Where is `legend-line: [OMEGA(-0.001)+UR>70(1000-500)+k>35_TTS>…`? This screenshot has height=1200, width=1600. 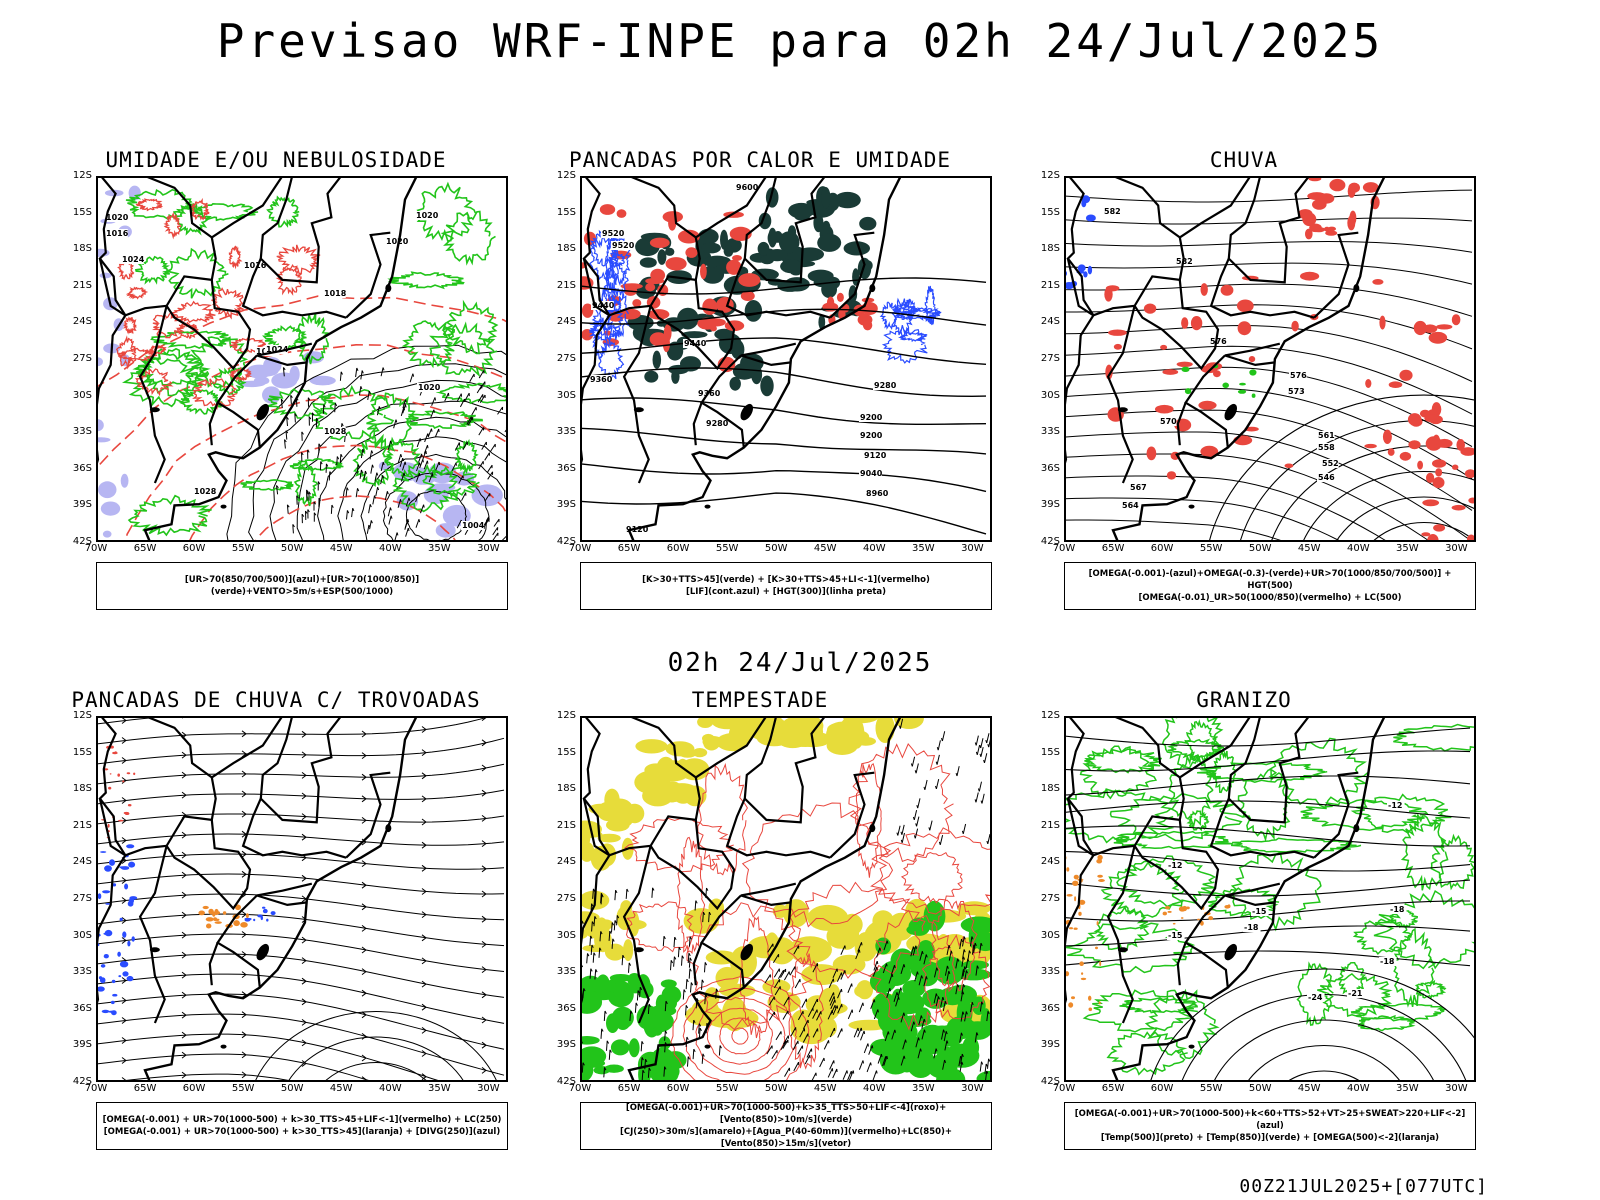
legend-line: [OMEGA(-0.001)+UR>70(1000-500)+k>35_TTS>… is located at coordinates (786, 1114).